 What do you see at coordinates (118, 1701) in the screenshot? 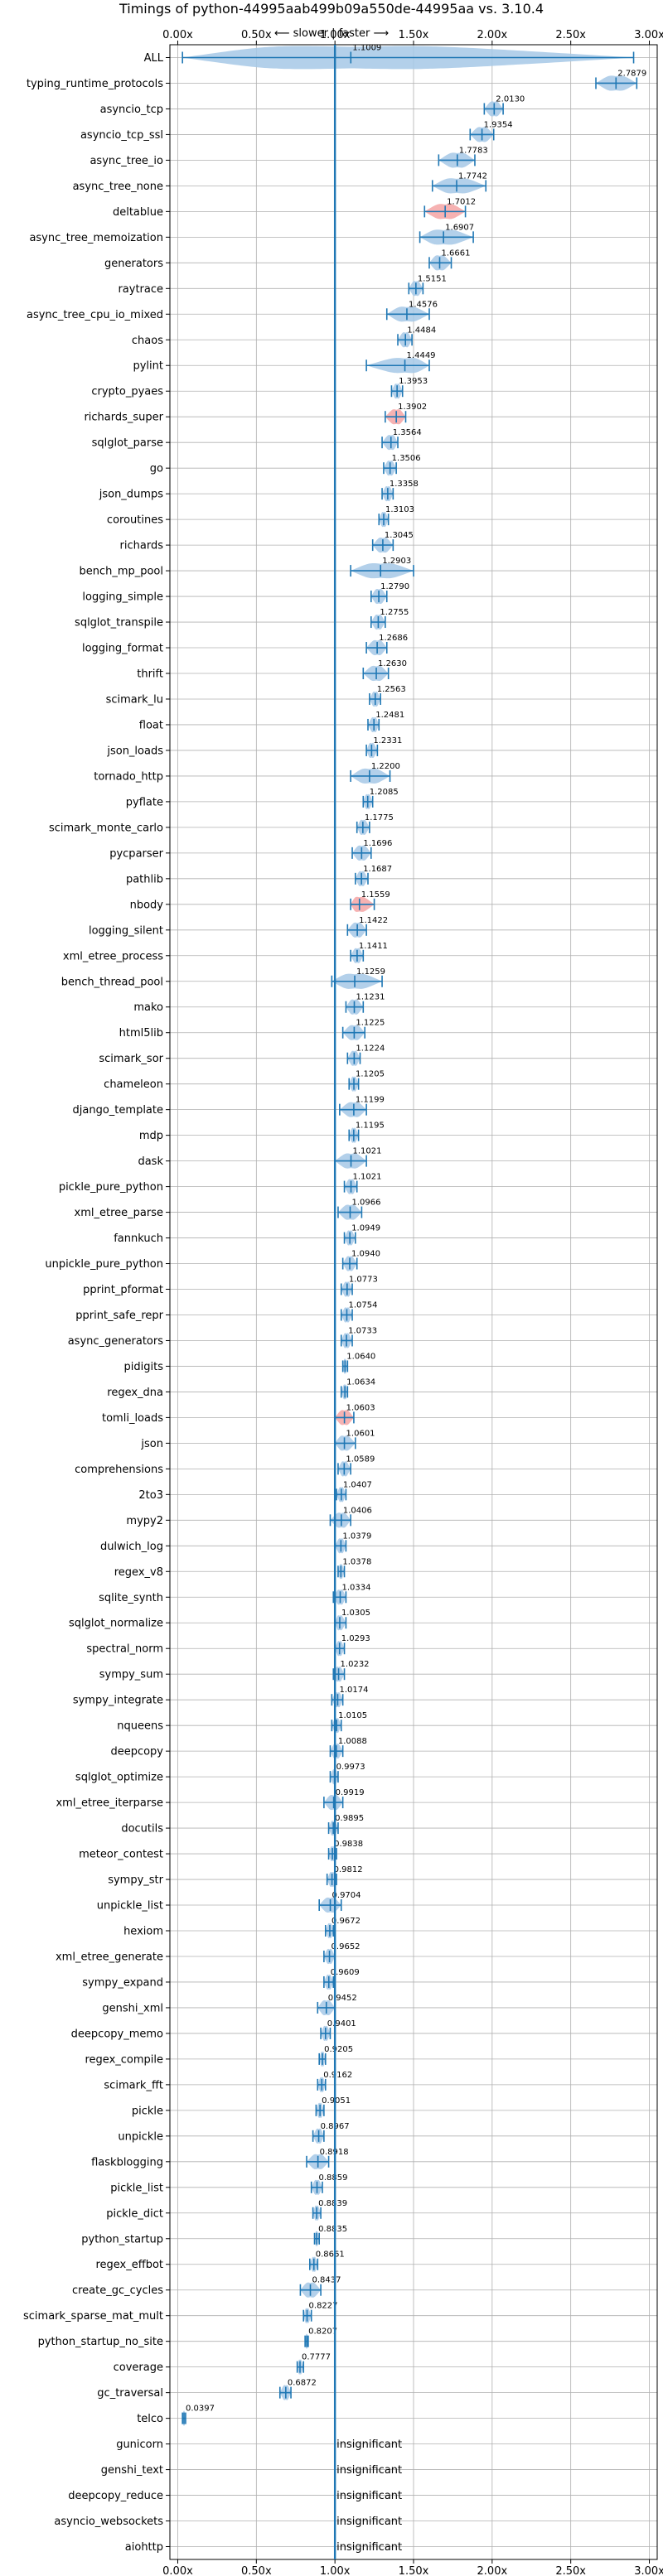
I see `category-label: sympy_integrate` at bounding box center [118, 1701].